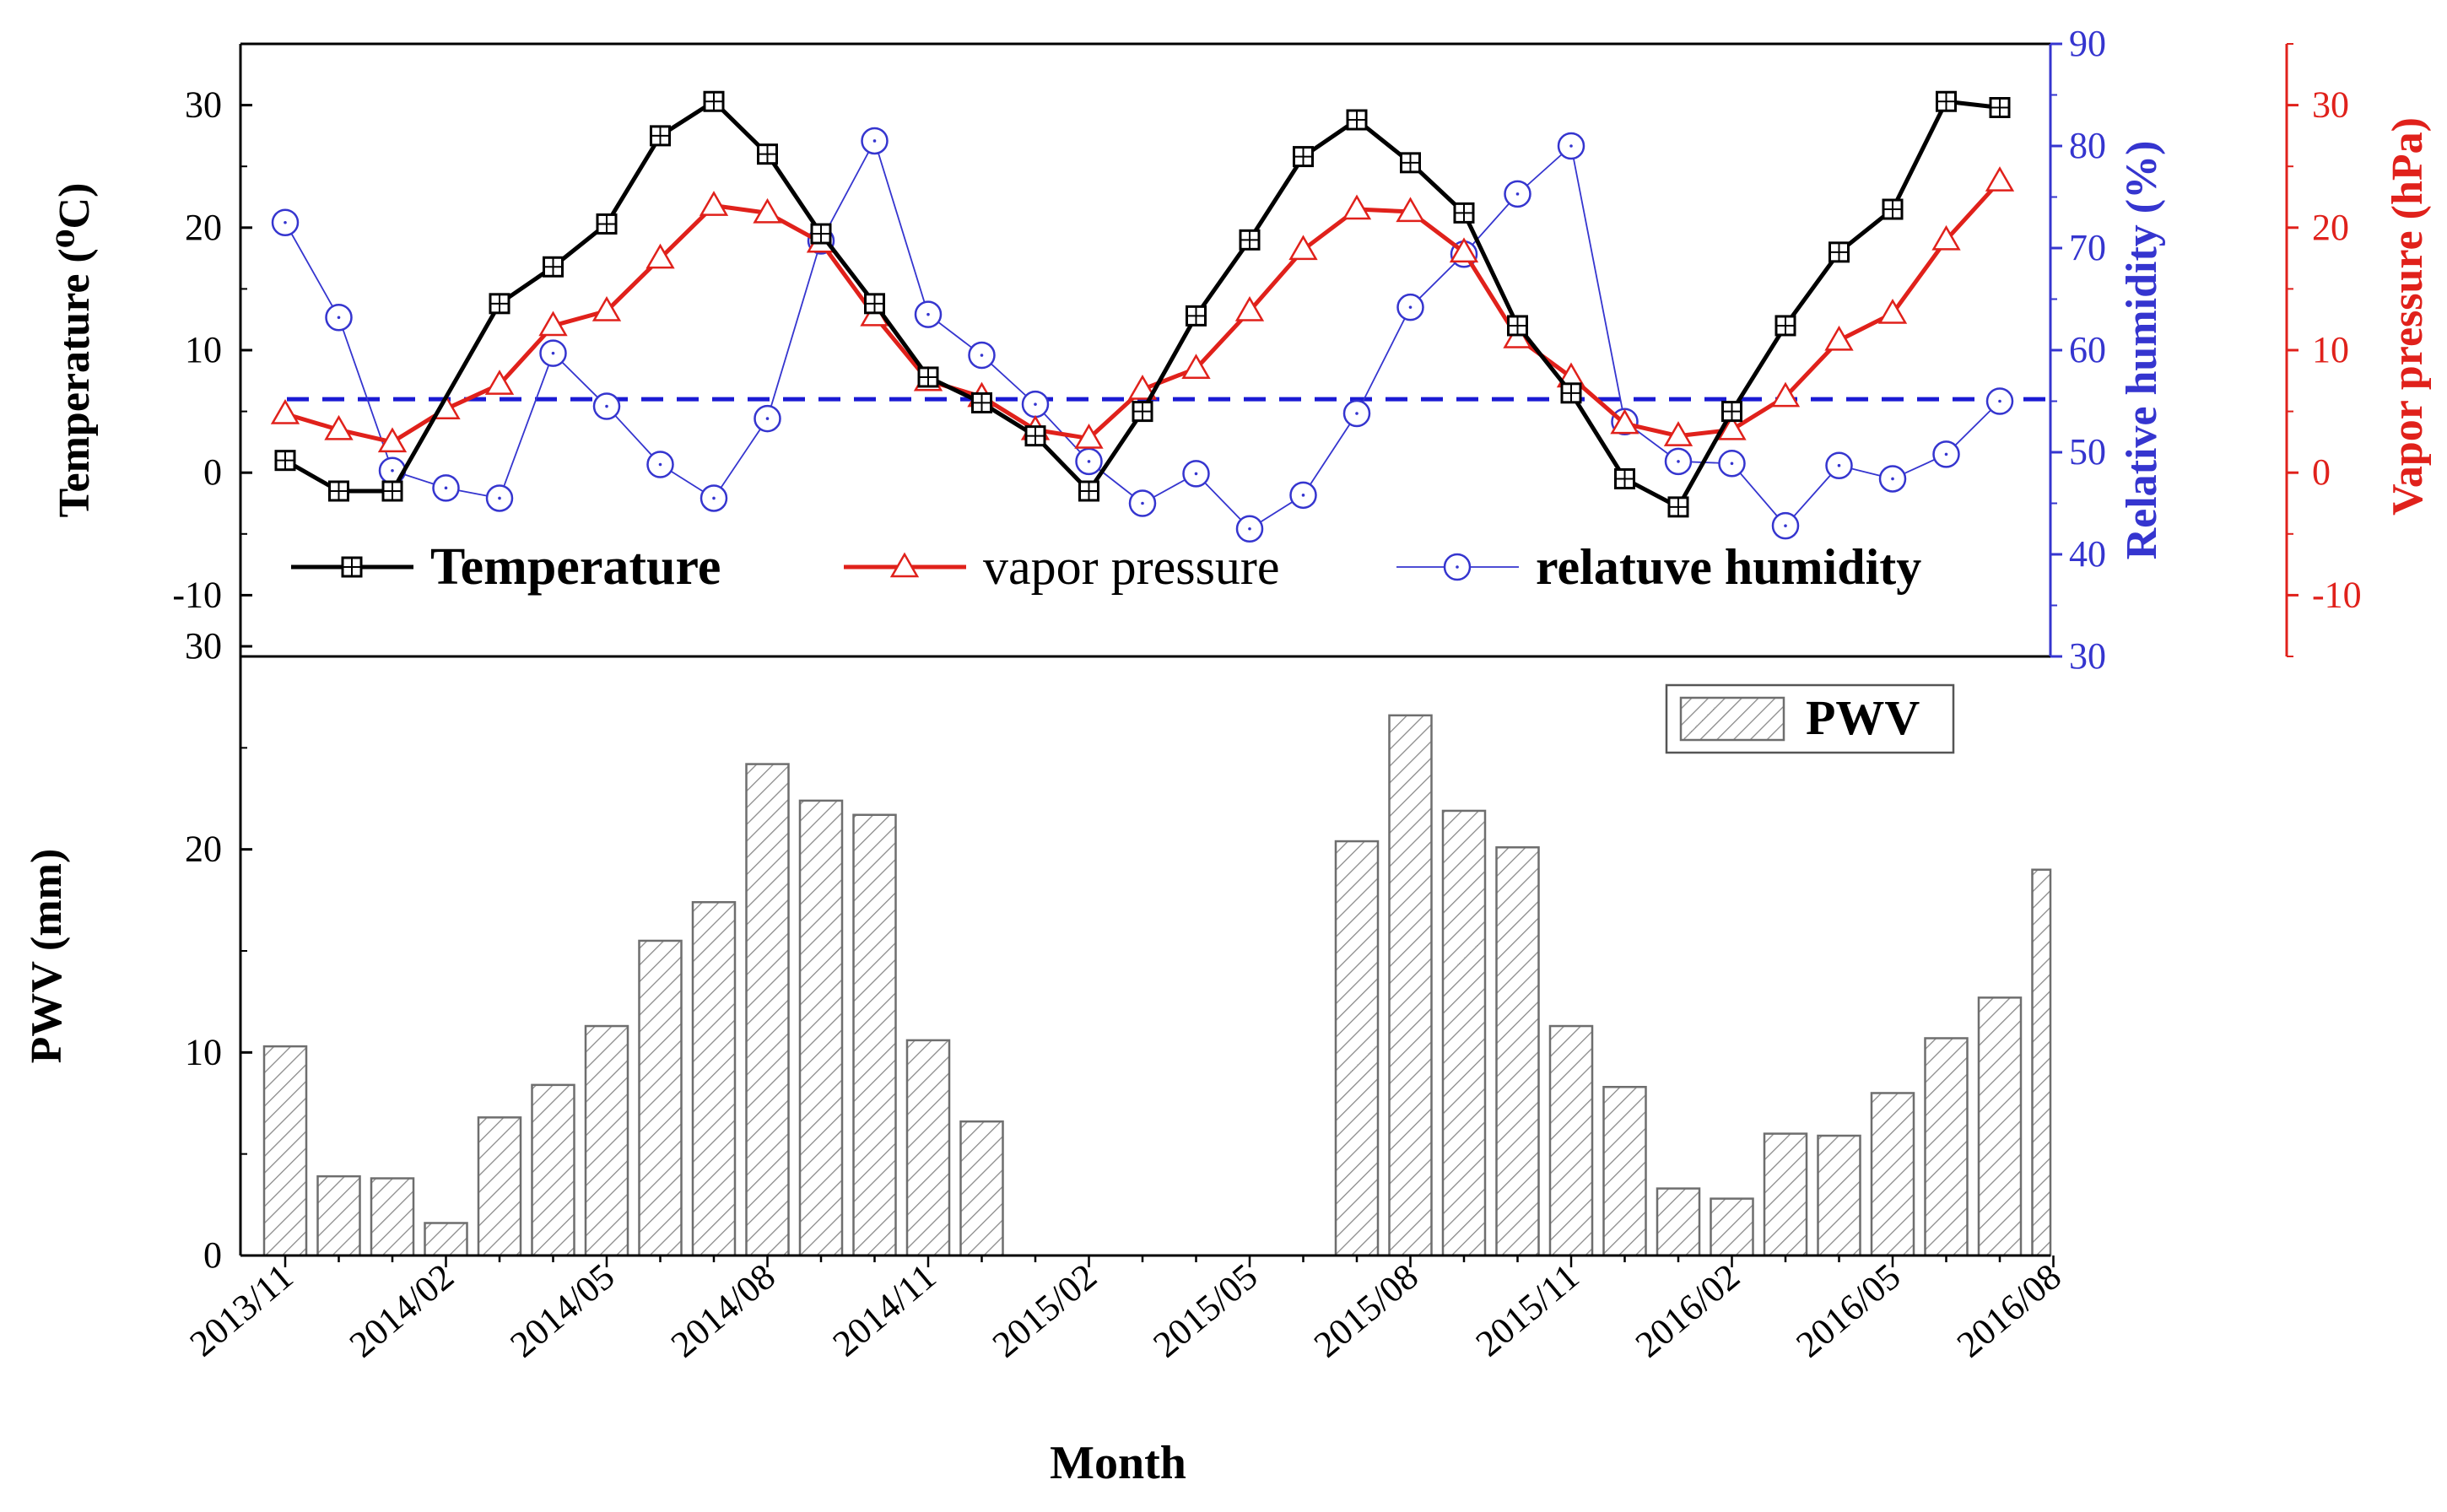 The width and height of the screenshot is (2447, 1512). What do you see at coordinates (562, 1310) in the screenshot?
I see `x-tick-label: 2014/05` at bounding box center [562, 1310].